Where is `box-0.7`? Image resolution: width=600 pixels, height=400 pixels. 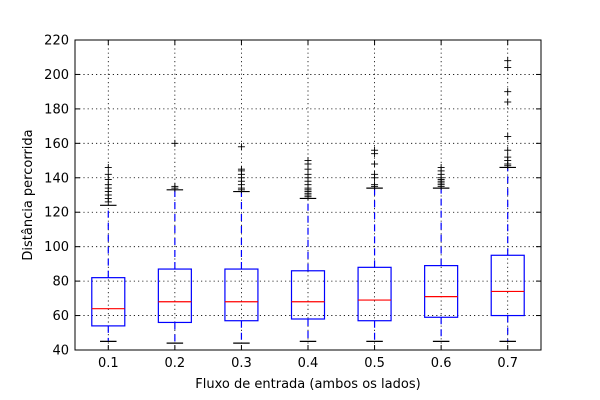
box-0.7 is located at coordinates (507, 199).